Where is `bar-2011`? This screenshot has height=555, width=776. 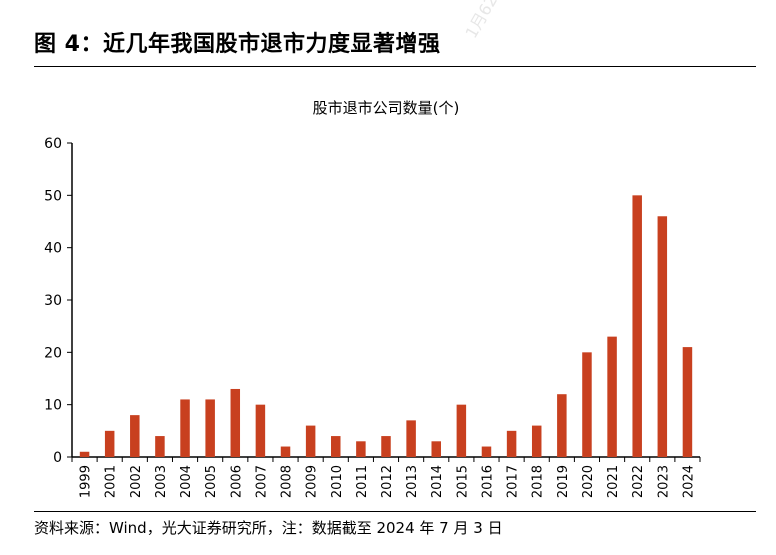
bar-2011 is located at coordinates (361, 449).